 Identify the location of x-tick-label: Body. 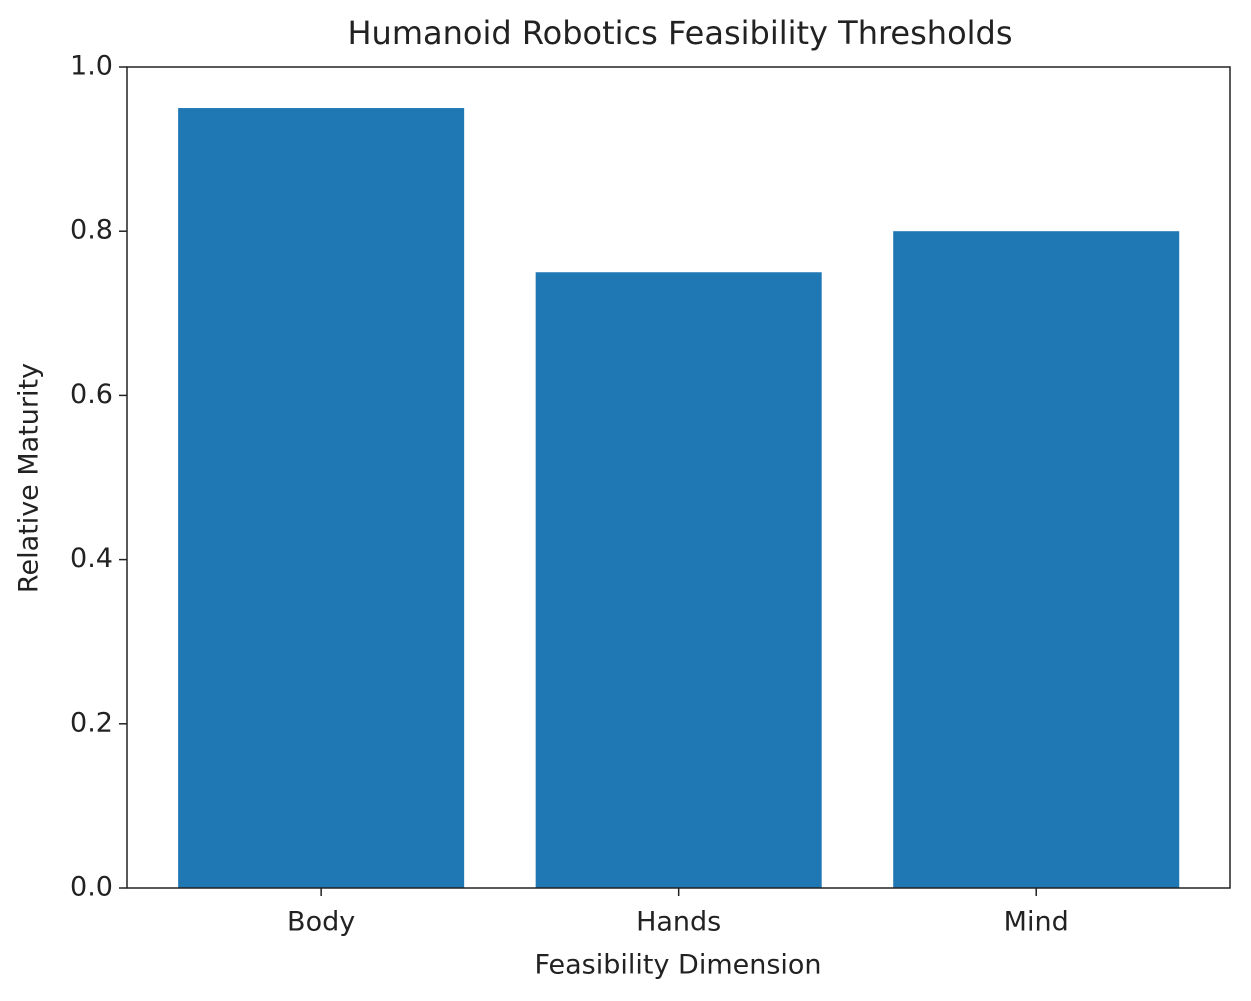
(321, 922).